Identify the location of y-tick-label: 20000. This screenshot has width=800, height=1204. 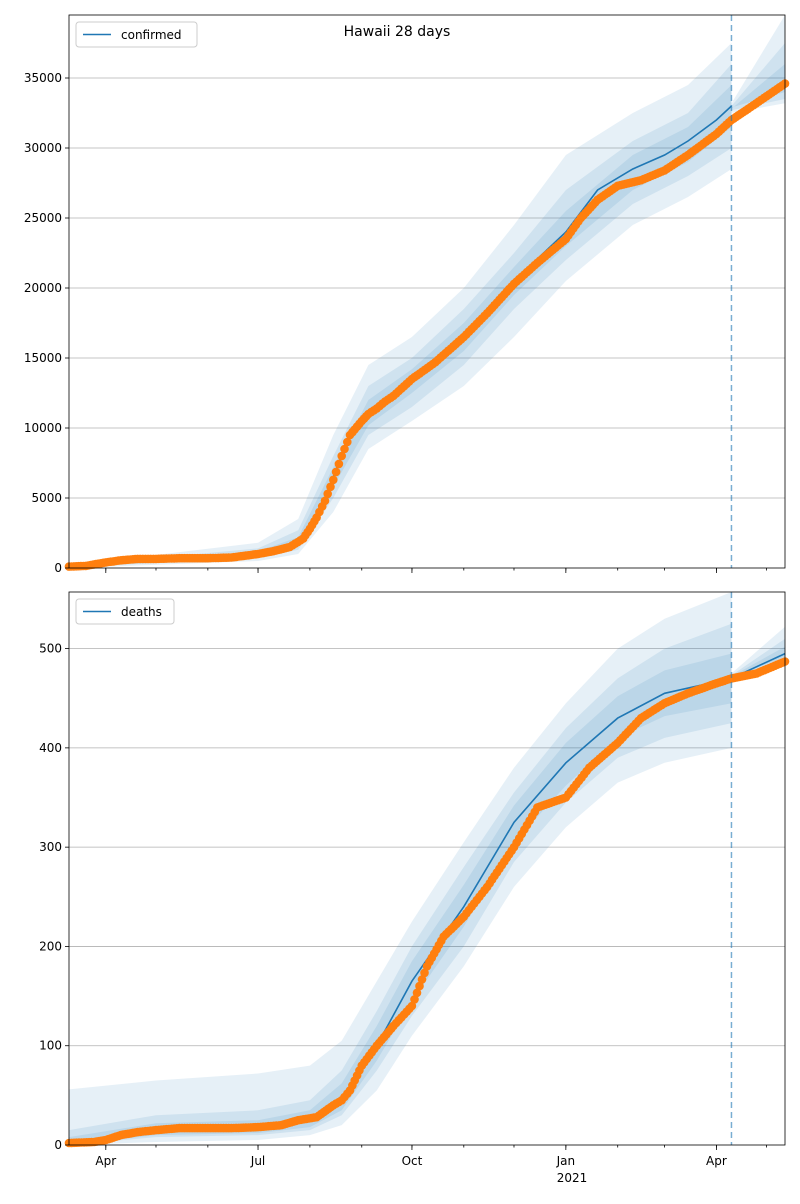
(43, 288).